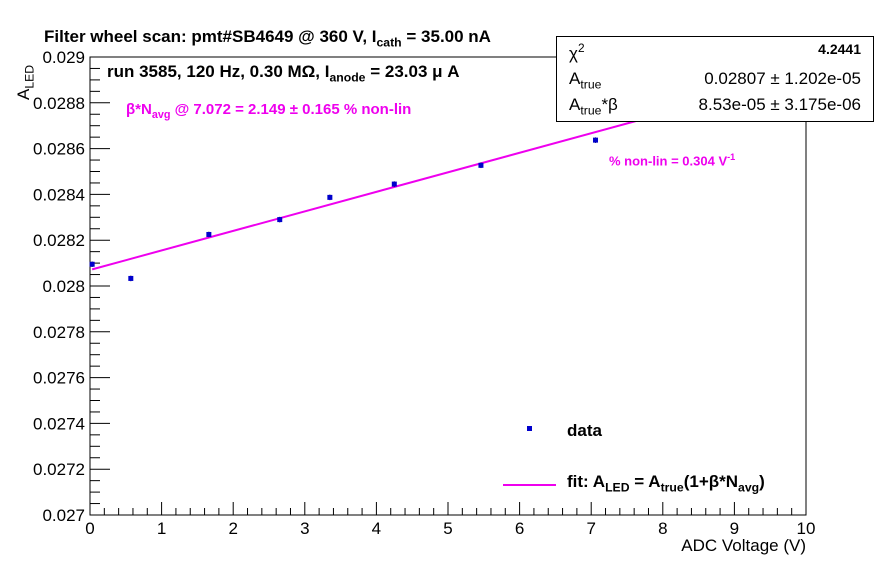 The image size is (896, 572). I want to click on x-axis-label: ADC Voltage (V), so click(743, 545).